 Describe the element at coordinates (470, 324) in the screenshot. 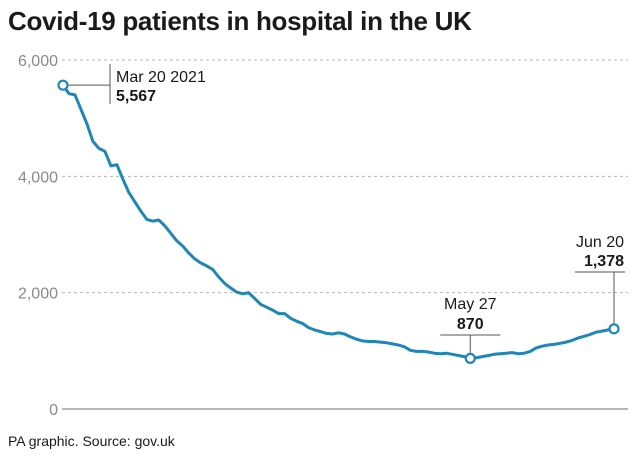

I see `annotation-value-label: 870` at that location.